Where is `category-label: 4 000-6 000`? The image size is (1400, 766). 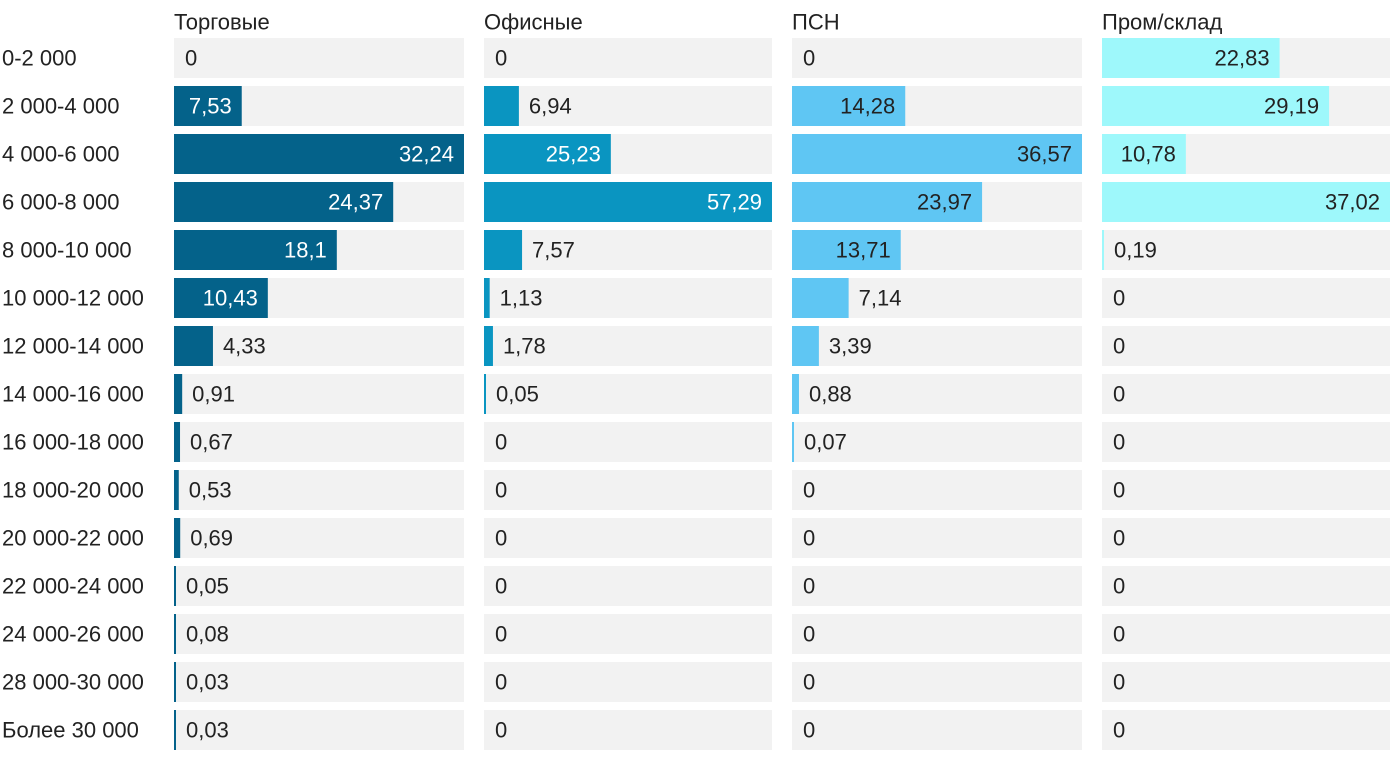
category-label: 4 000-6 000 is located at coordinates (60, 154).